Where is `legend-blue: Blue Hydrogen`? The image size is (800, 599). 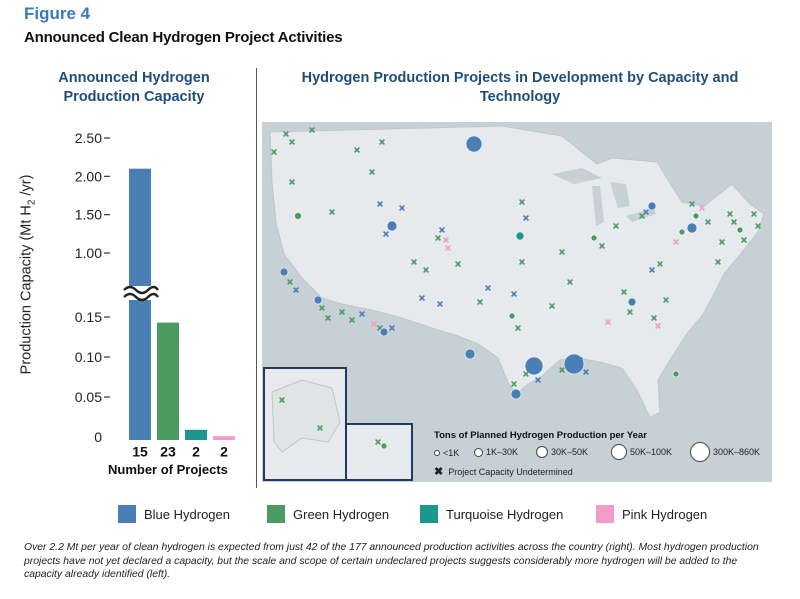
legend-blue: Blue Hydrogen is located at coordinates (174, 514).